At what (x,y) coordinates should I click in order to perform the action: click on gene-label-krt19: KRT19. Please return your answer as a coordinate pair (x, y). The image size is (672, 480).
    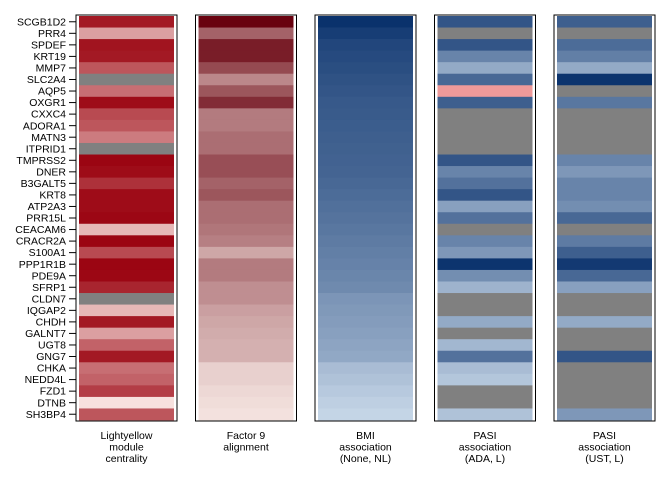
    Looking at the image, I should click on (50, 57).